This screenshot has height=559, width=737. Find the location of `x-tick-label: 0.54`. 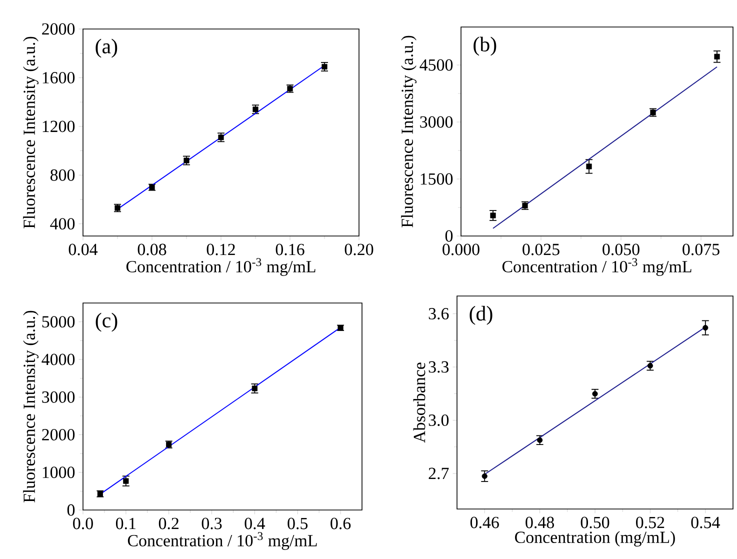

x-tick-label: 0.54 is located at coordinates (705, 522).